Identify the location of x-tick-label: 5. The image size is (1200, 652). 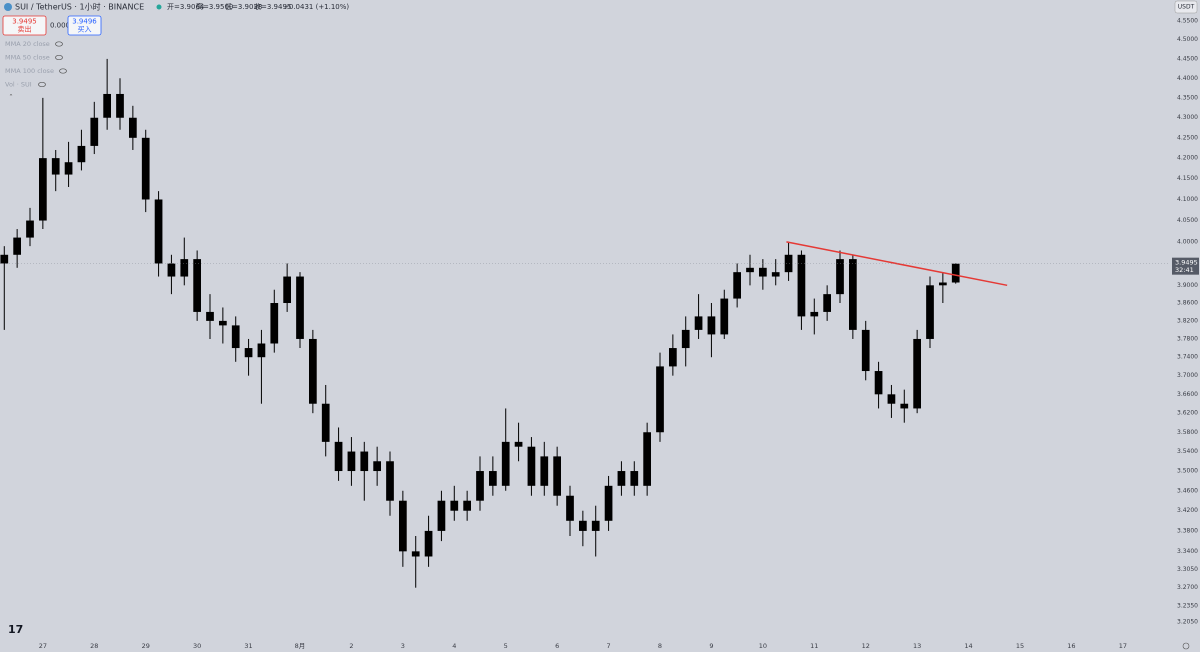
(506, 646).